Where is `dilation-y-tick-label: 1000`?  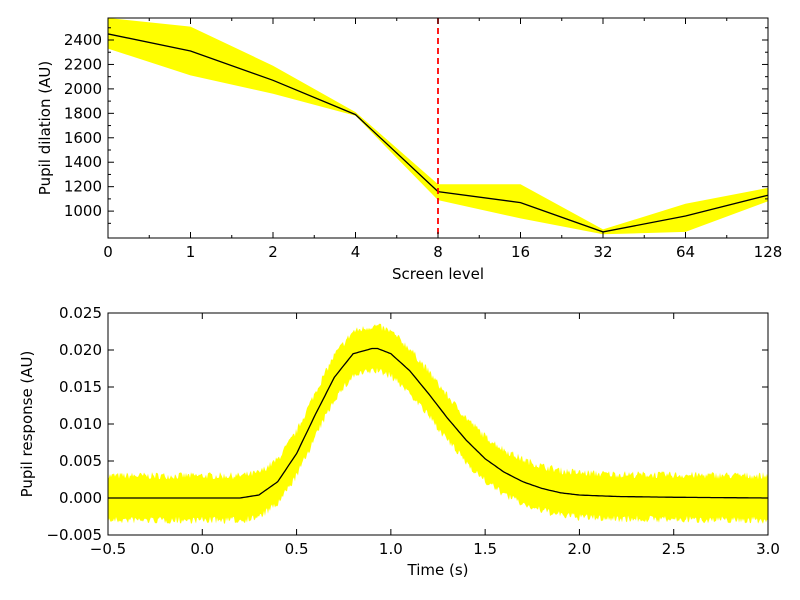 dilation-y-tick-label: 1000 is located at coordinates (83, 211).